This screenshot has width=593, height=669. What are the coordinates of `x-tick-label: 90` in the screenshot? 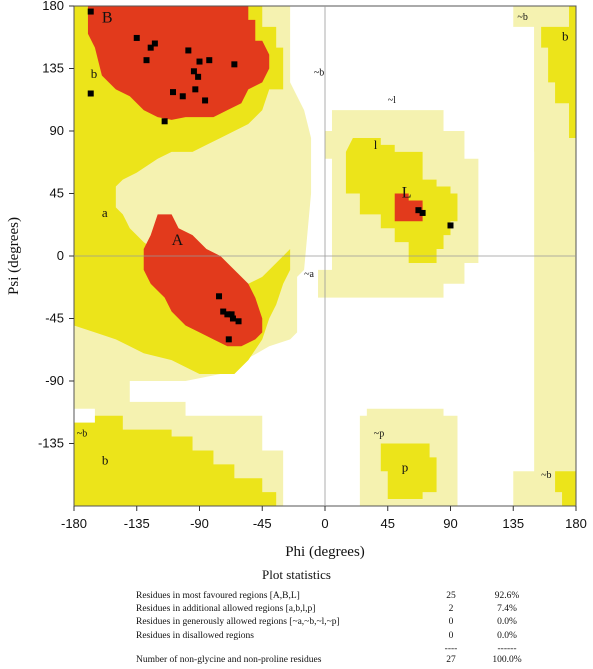 It's located at (450, 523).